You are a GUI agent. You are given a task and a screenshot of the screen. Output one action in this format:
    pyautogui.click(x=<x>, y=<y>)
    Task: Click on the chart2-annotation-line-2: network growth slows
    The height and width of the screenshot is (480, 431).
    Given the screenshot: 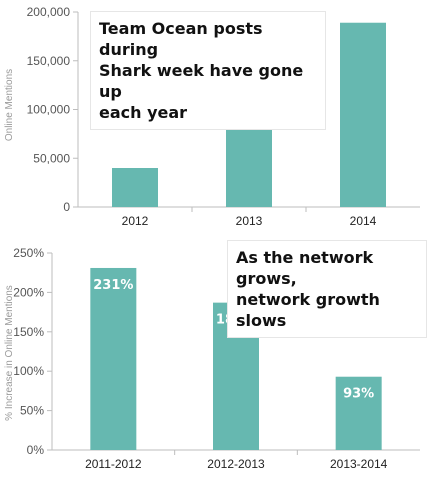 What is the action you would take?
    pyautogui.click(x=308, y=310)
    